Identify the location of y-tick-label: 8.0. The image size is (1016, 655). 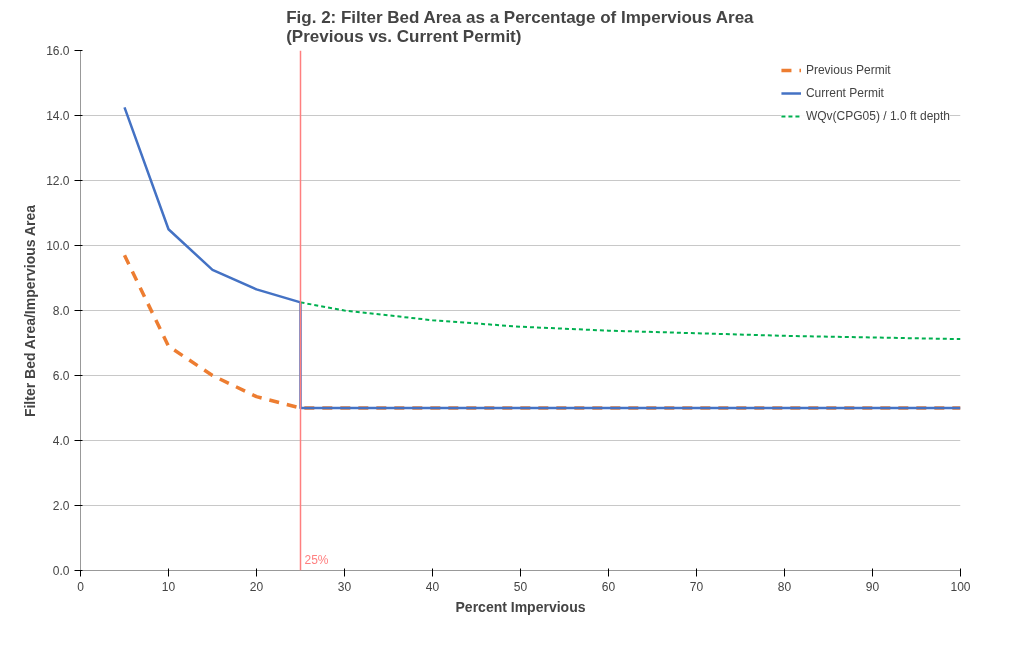
(61, 311).